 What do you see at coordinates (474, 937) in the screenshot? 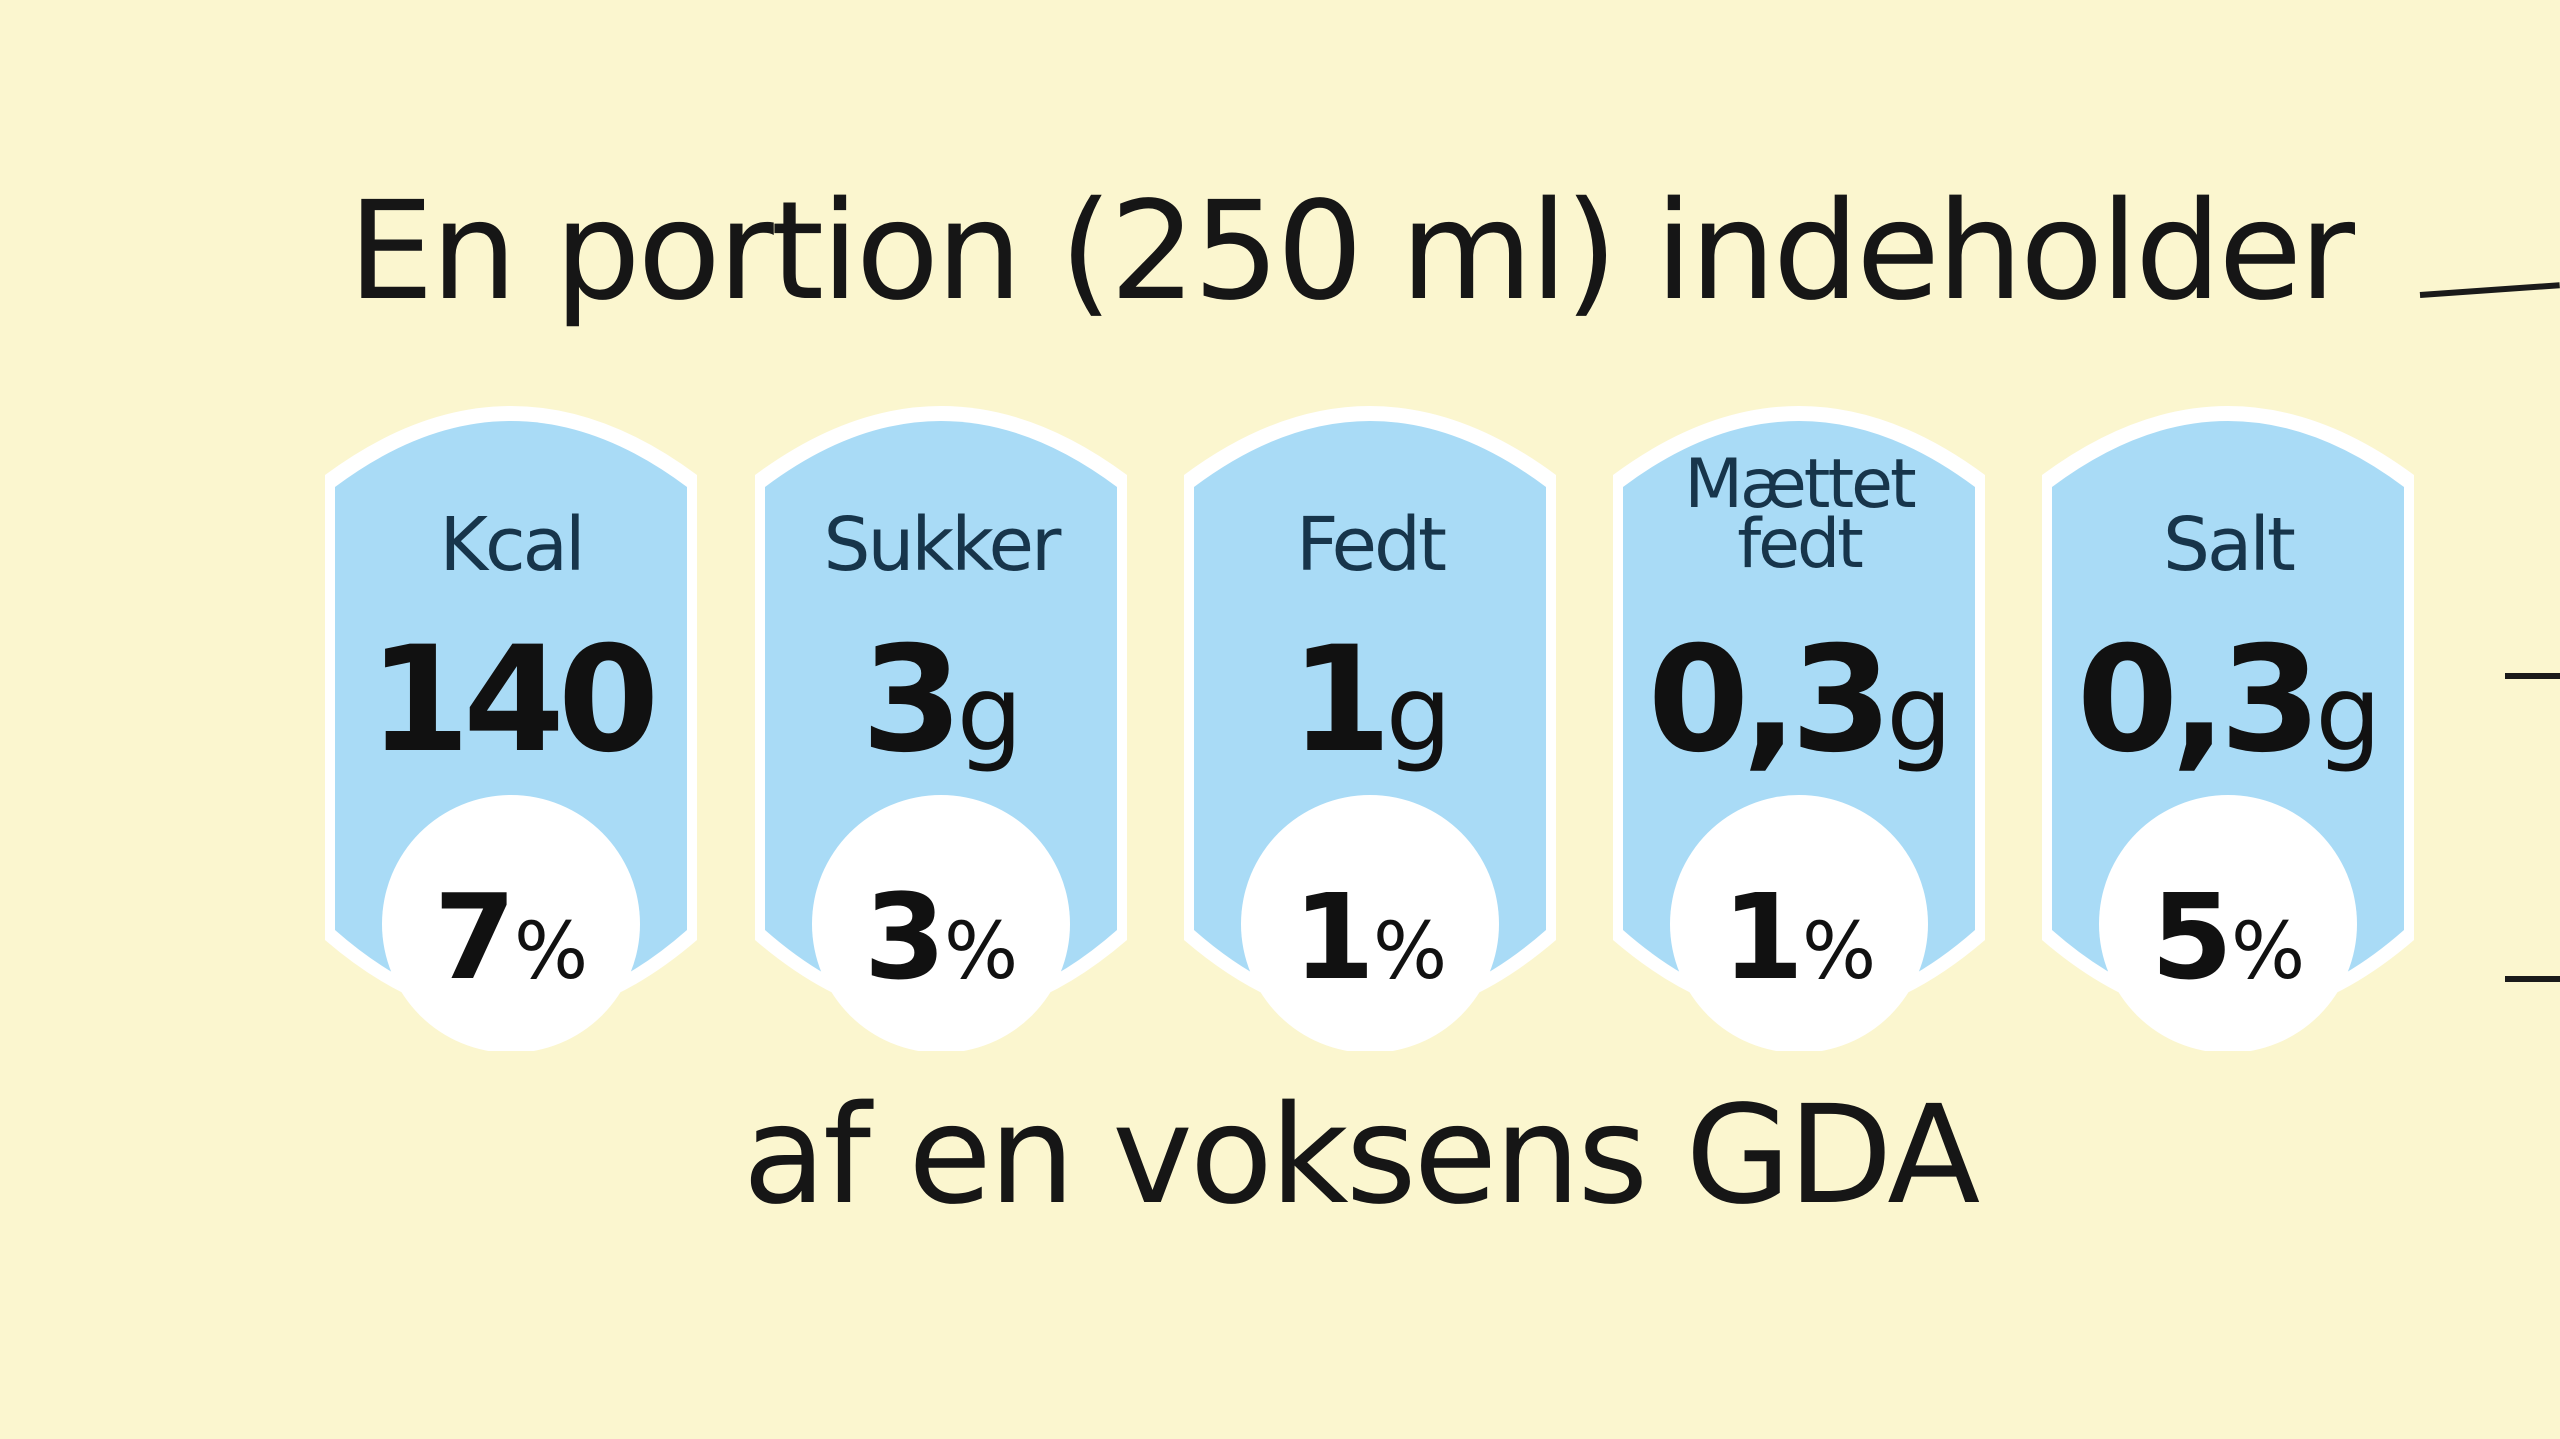
I see `percent-value: 7` at bounding box center [474, 937].